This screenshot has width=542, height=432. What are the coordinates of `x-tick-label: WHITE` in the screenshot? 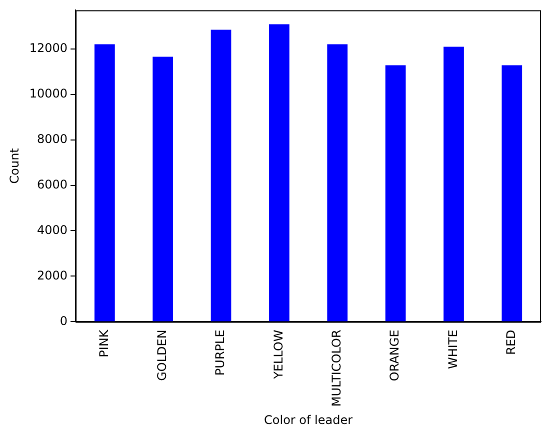 It's located at (453, 350).